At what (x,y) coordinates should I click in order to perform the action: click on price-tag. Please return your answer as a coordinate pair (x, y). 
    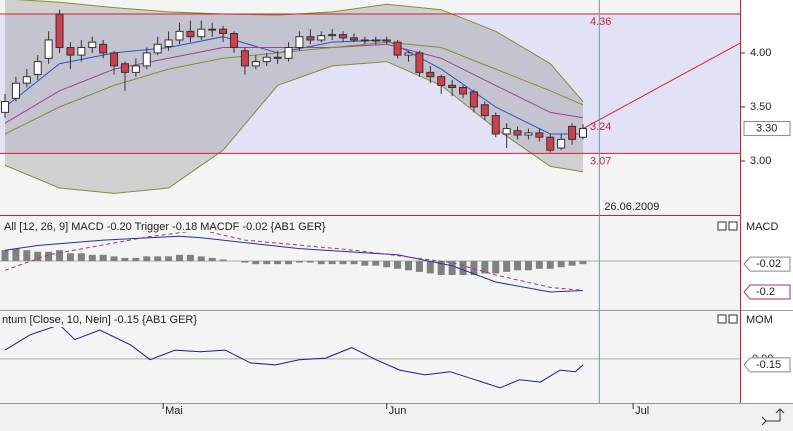
    Looking at the image, I should click on (767, 129).